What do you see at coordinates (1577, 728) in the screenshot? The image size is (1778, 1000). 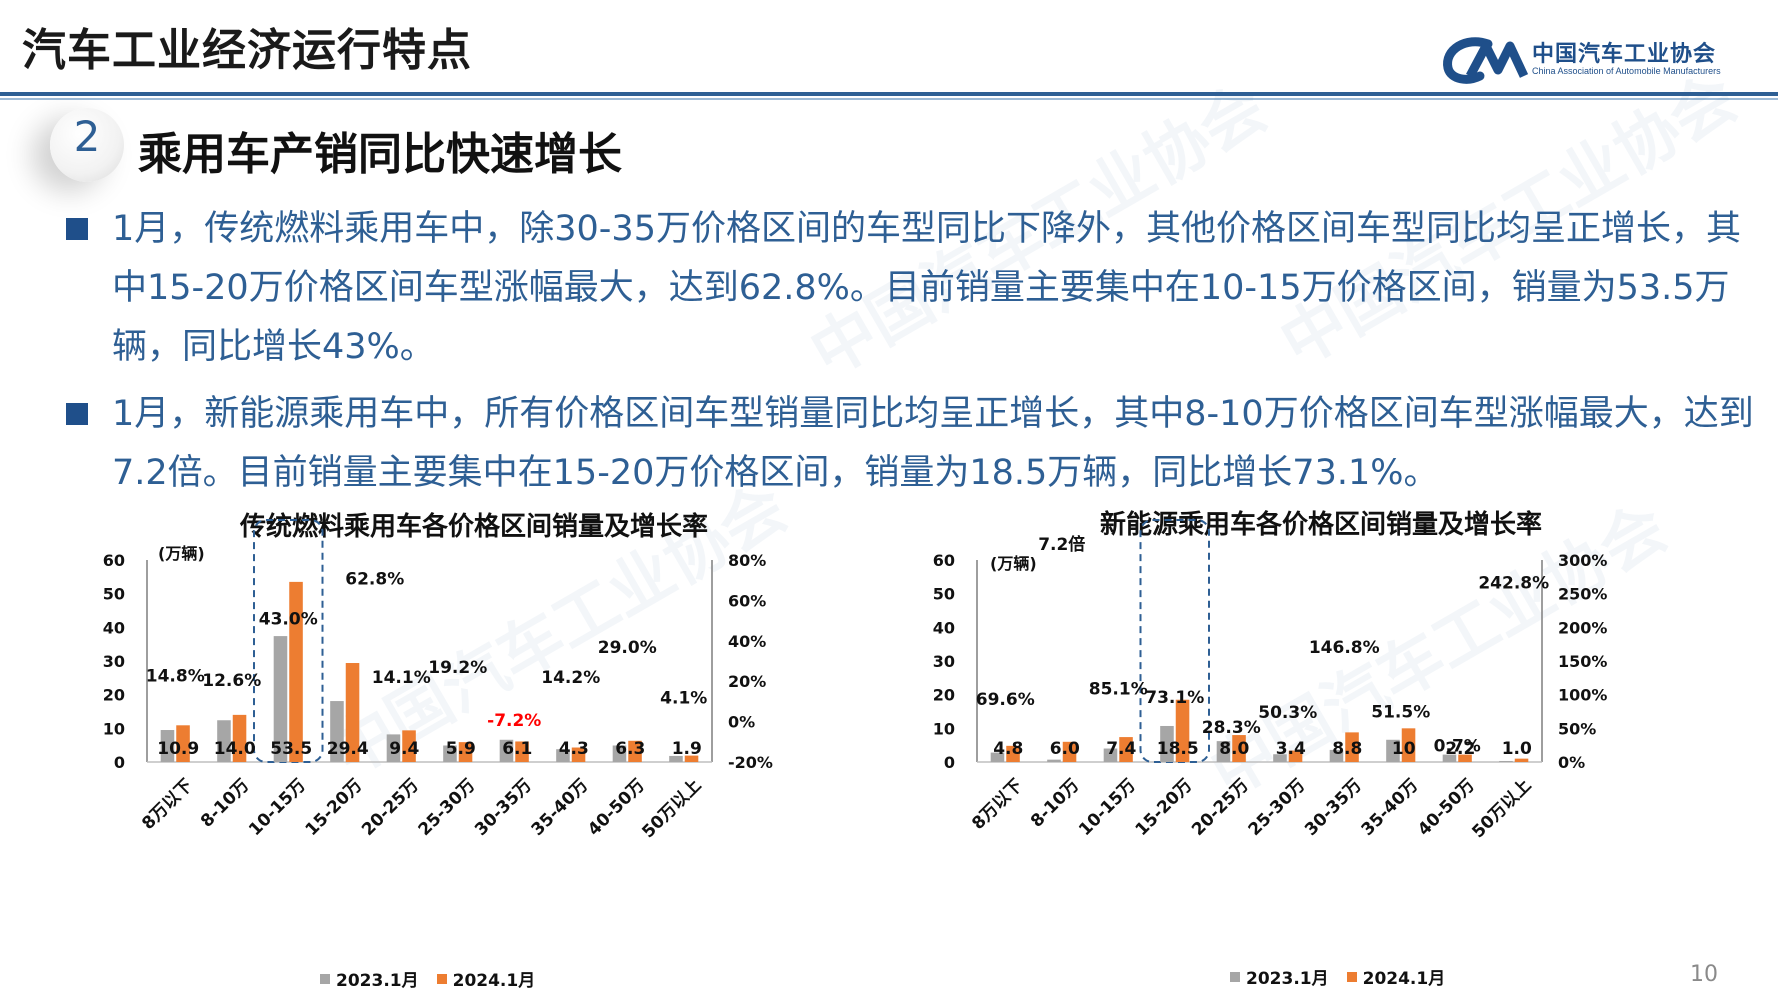 I see `right-tick-label: 50%` at bounding box center [1577, 728].